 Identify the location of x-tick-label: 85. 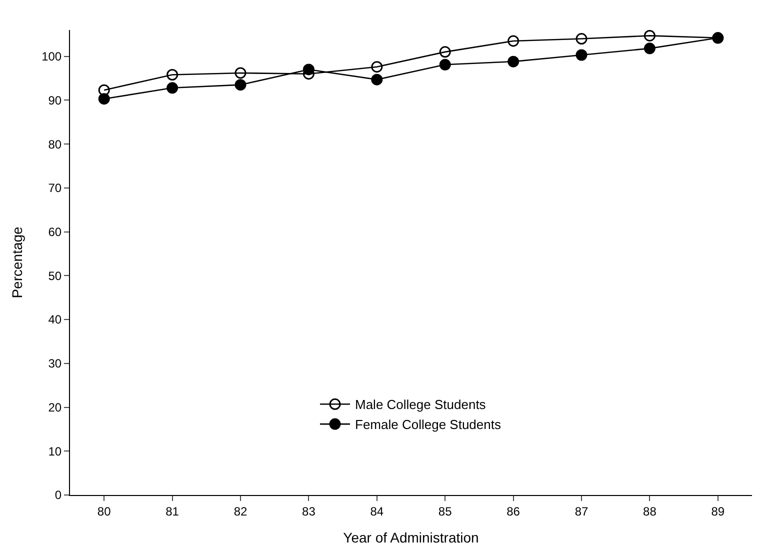
(445, 511).